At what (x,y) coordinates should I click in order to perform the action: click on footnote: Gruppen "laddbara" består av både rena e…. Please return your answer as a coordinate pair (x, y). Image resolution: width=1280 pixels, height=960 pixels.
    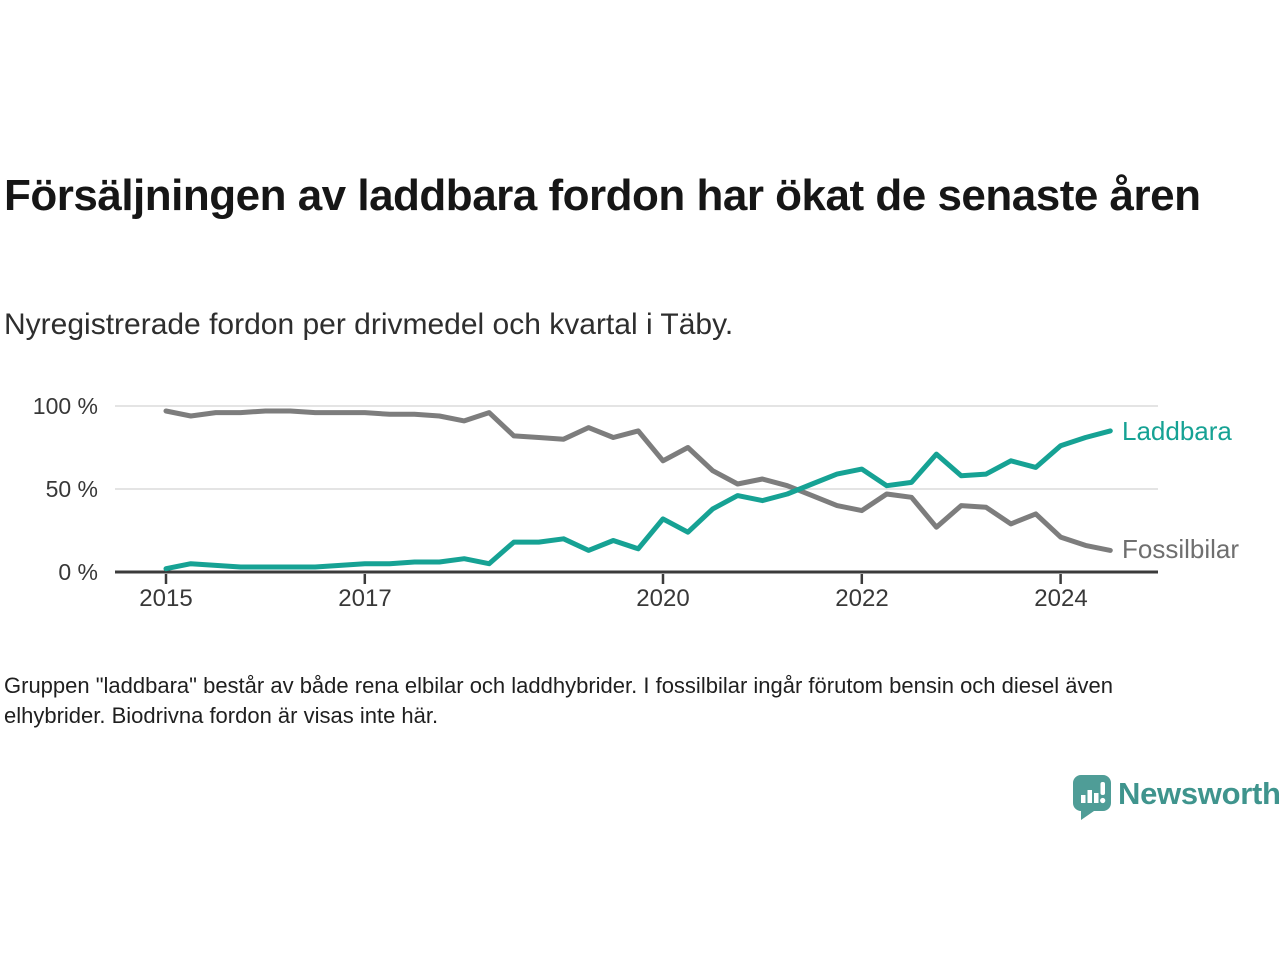
    Looking at the image, I should click on (558, 700).